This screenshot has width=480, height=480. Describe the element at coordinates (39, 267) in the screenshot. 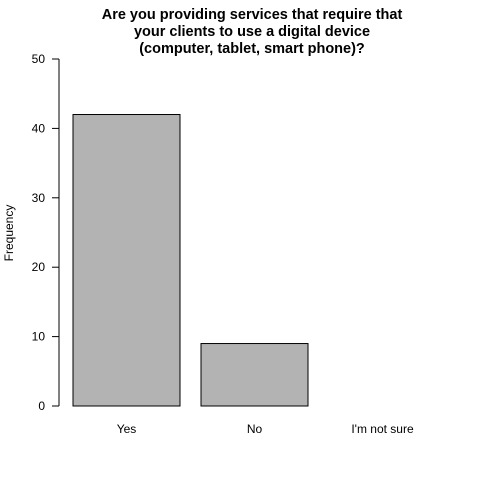

I see `y-tick-label: 20` at that location.